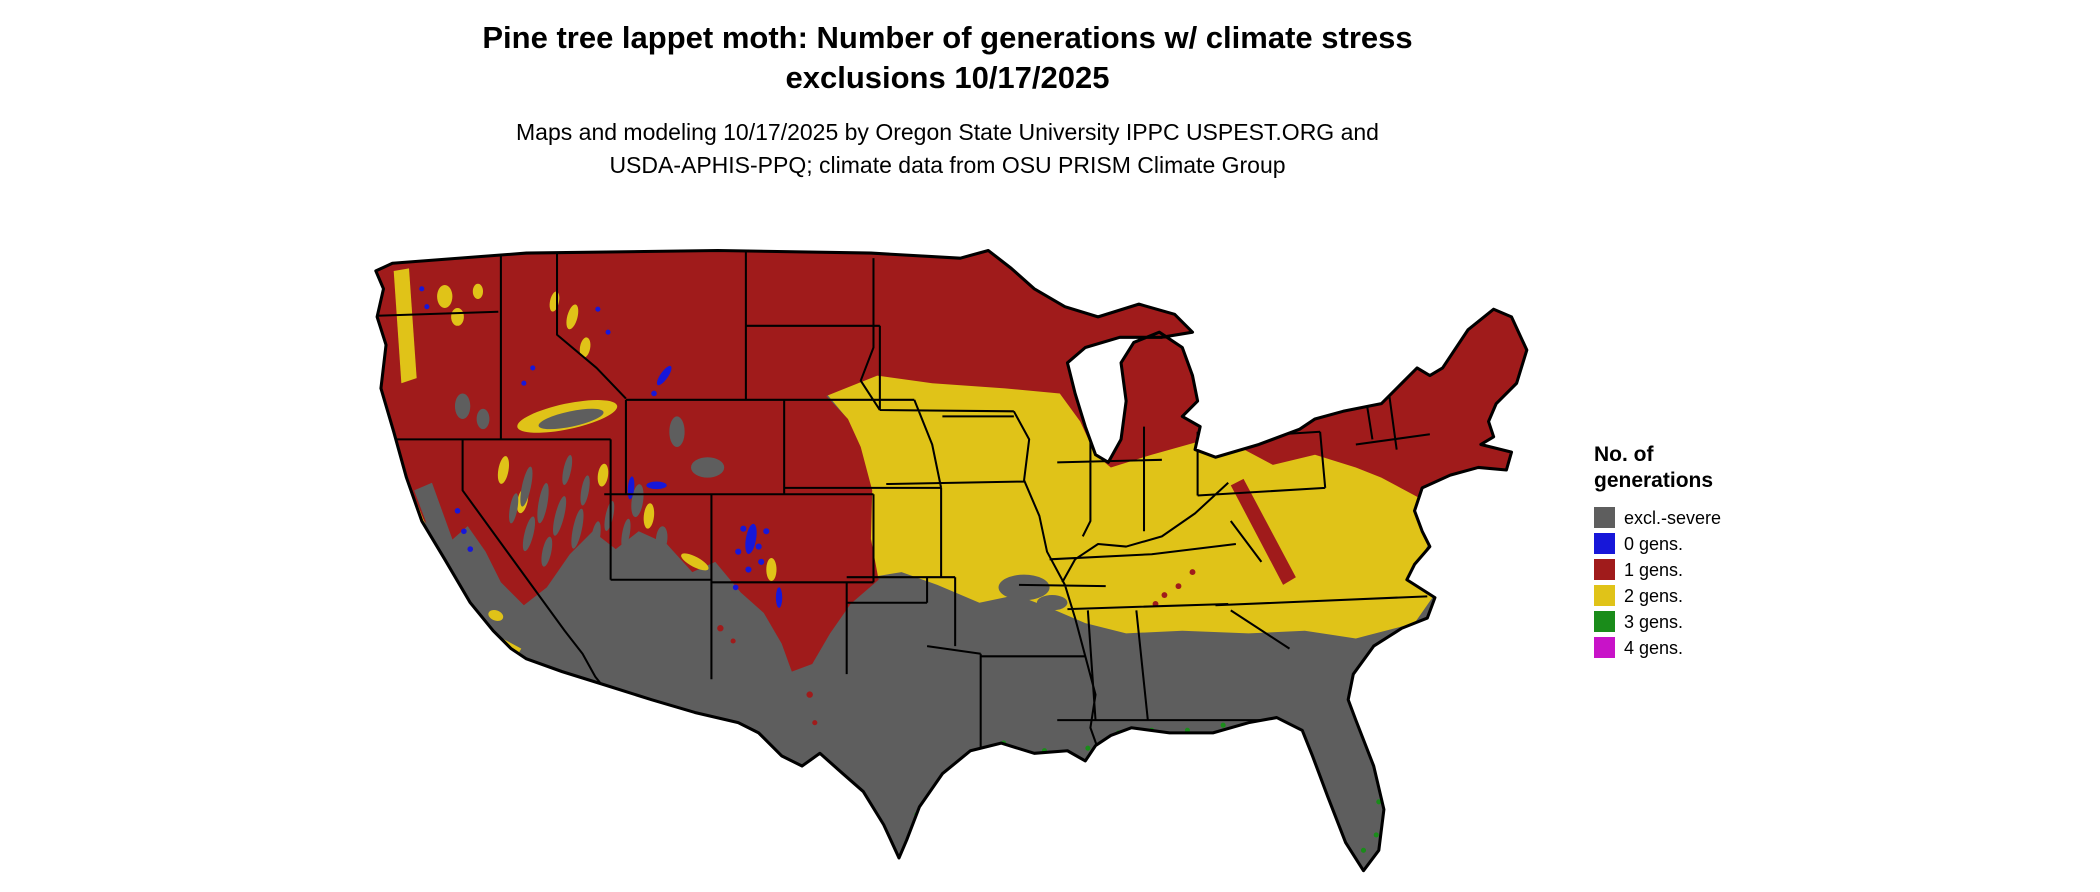  I want to click on legend-item: excl.-severe, so click(1714, 518).